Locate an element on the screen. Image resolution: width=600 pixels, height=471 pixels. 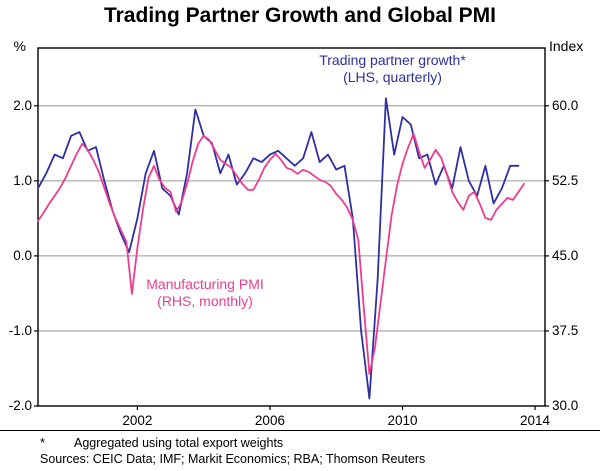
annotation-manufacturing-pmi: Manufacturing PMI (RHS, monthly) is located at coordinates (205, 293).